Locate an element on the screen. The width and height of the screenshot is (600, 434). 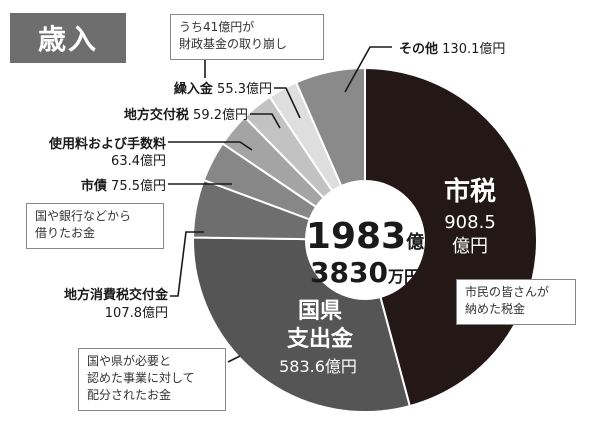
leader-line-fees is located at coordinates (210, 146).